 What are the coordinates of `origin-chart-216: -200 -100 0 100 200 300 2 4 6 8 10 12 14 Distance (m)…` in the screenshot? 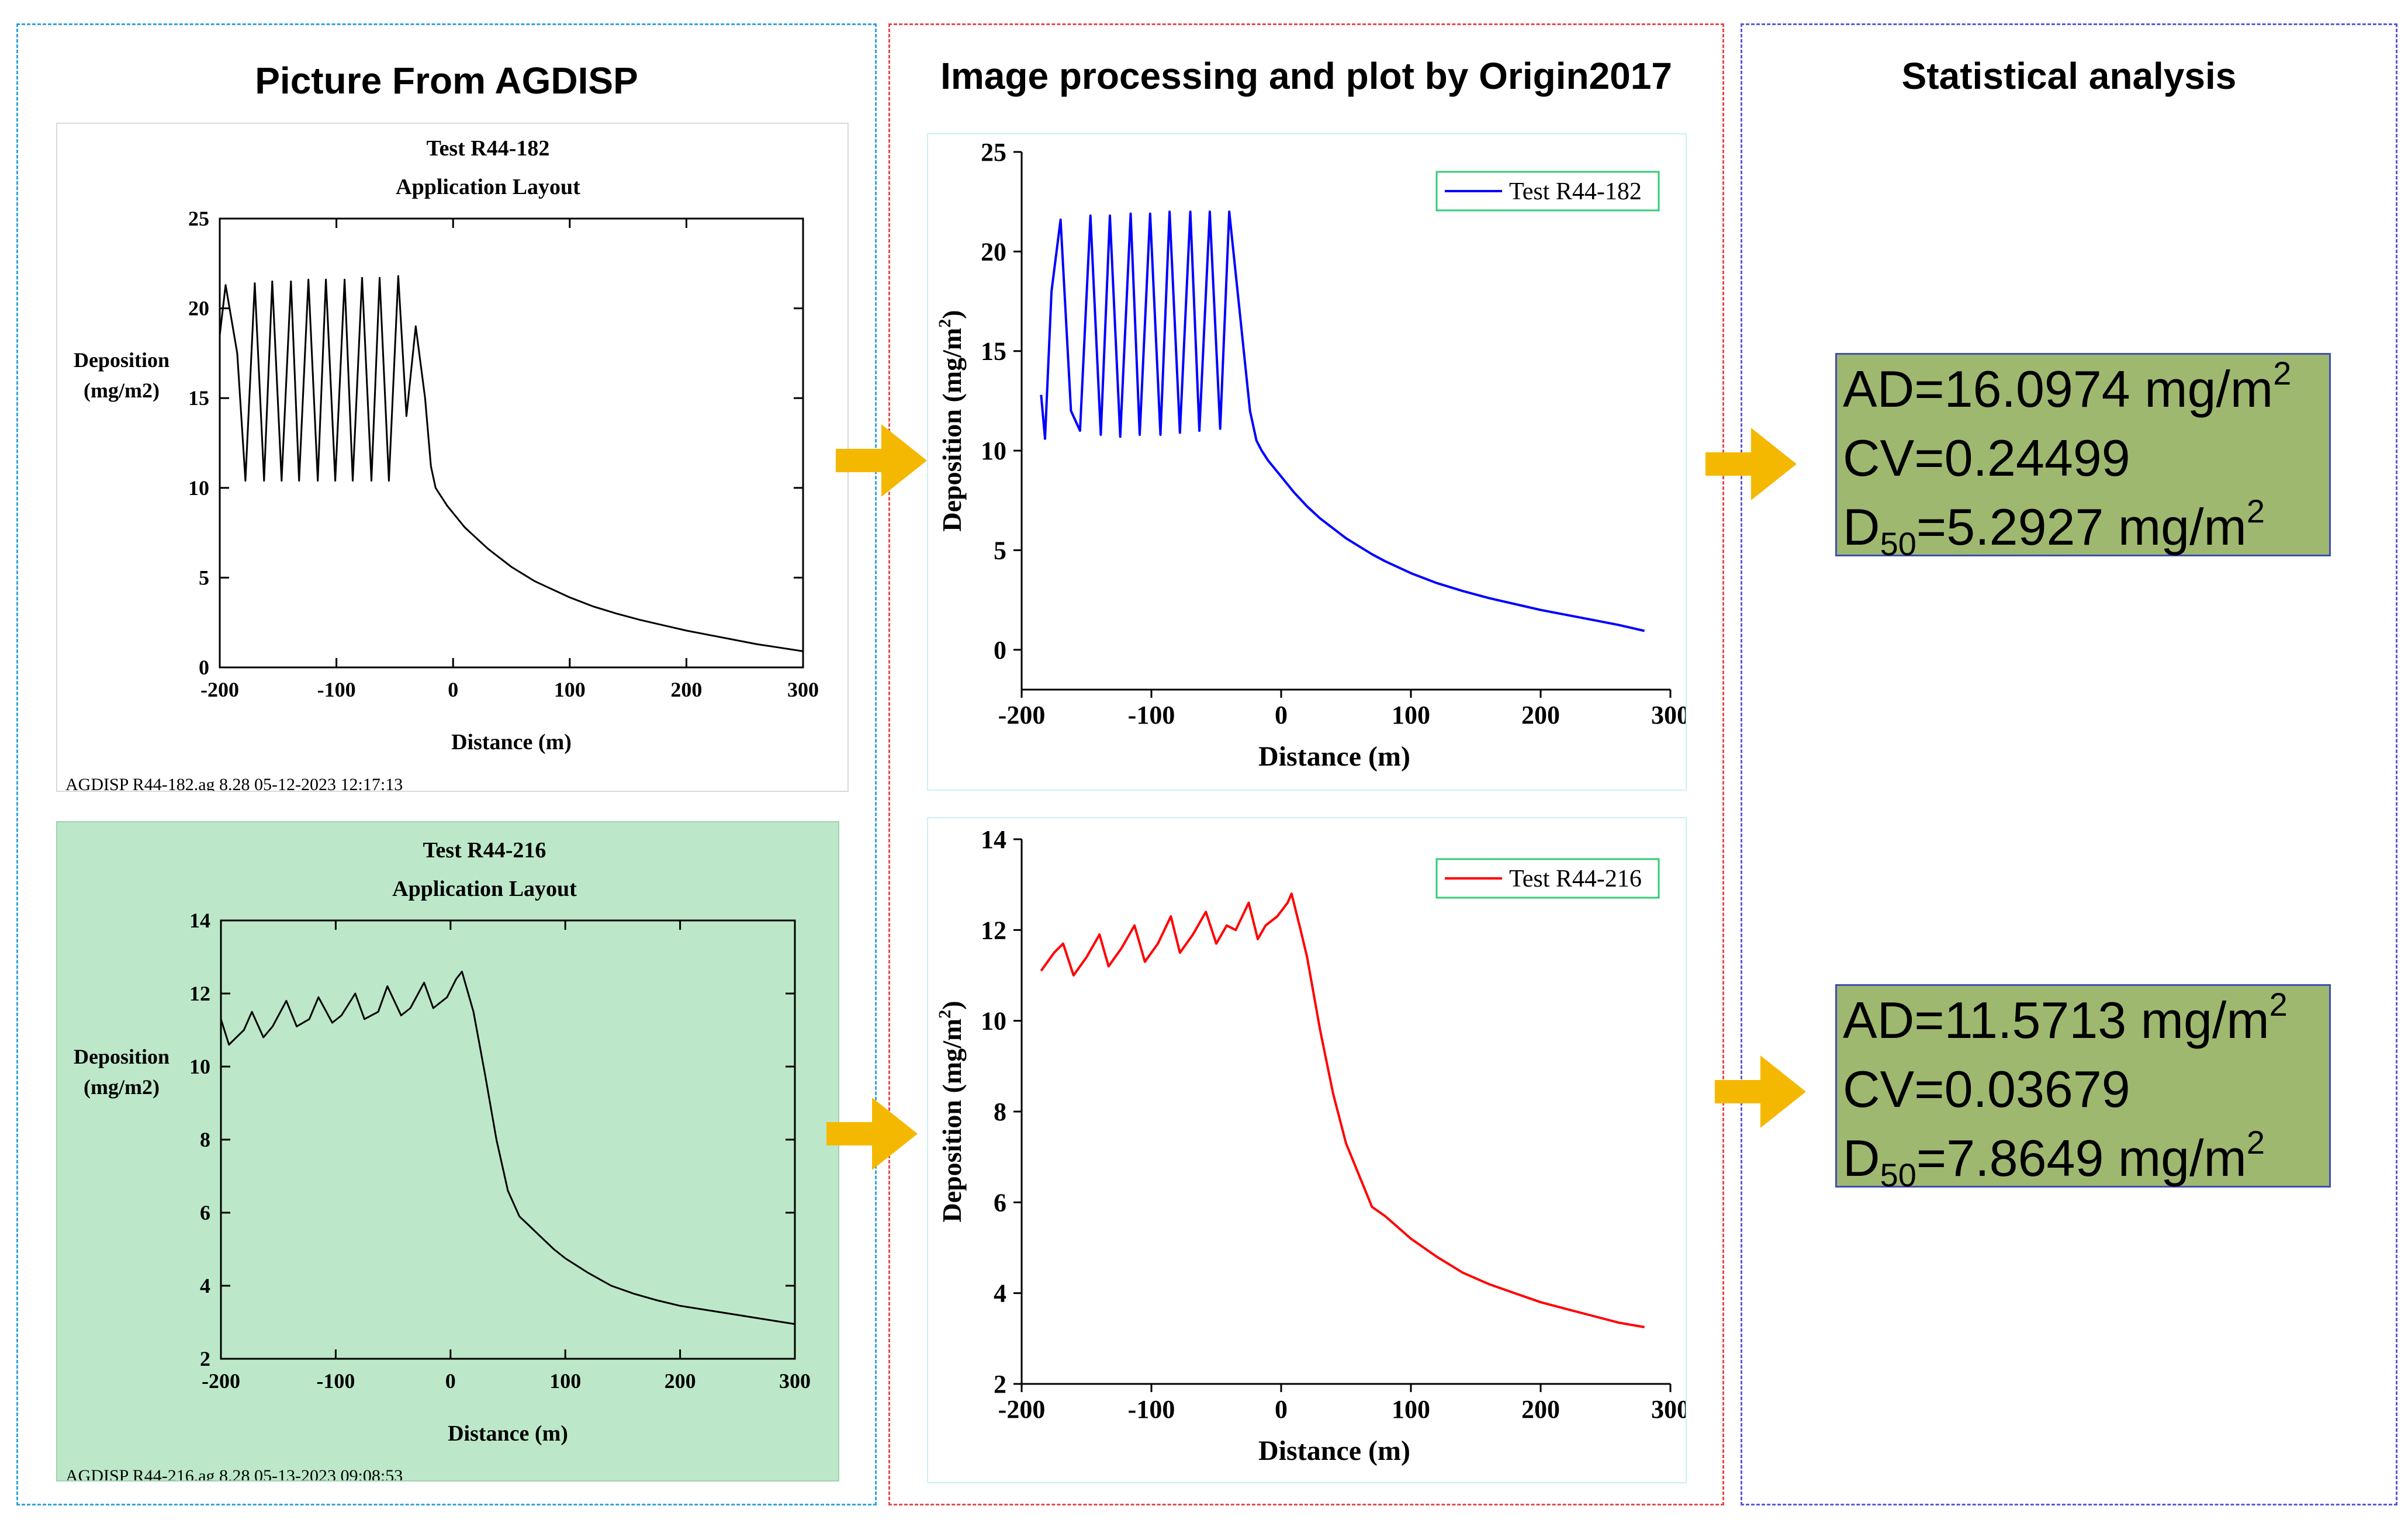 It's located at (1312, 1145).